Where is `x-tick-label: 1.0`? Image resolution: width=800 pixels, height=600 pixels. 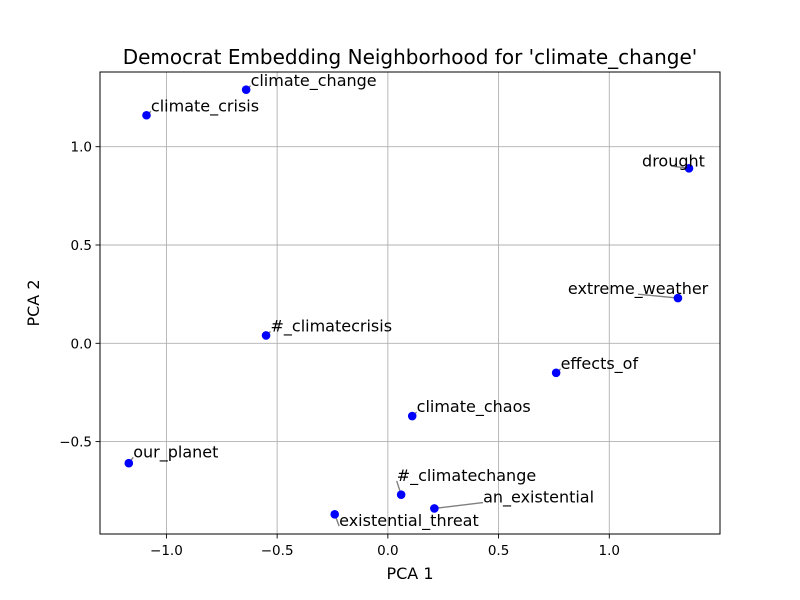
x-tick-label: 1.0 is located at coordinates (609, 551).